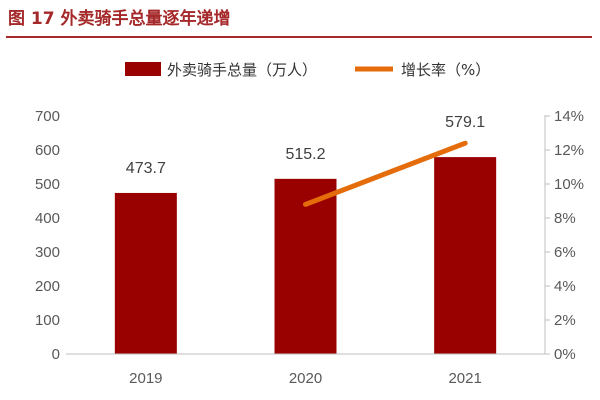  I want to click on right-tick-label: 2%, so click(565, 320).